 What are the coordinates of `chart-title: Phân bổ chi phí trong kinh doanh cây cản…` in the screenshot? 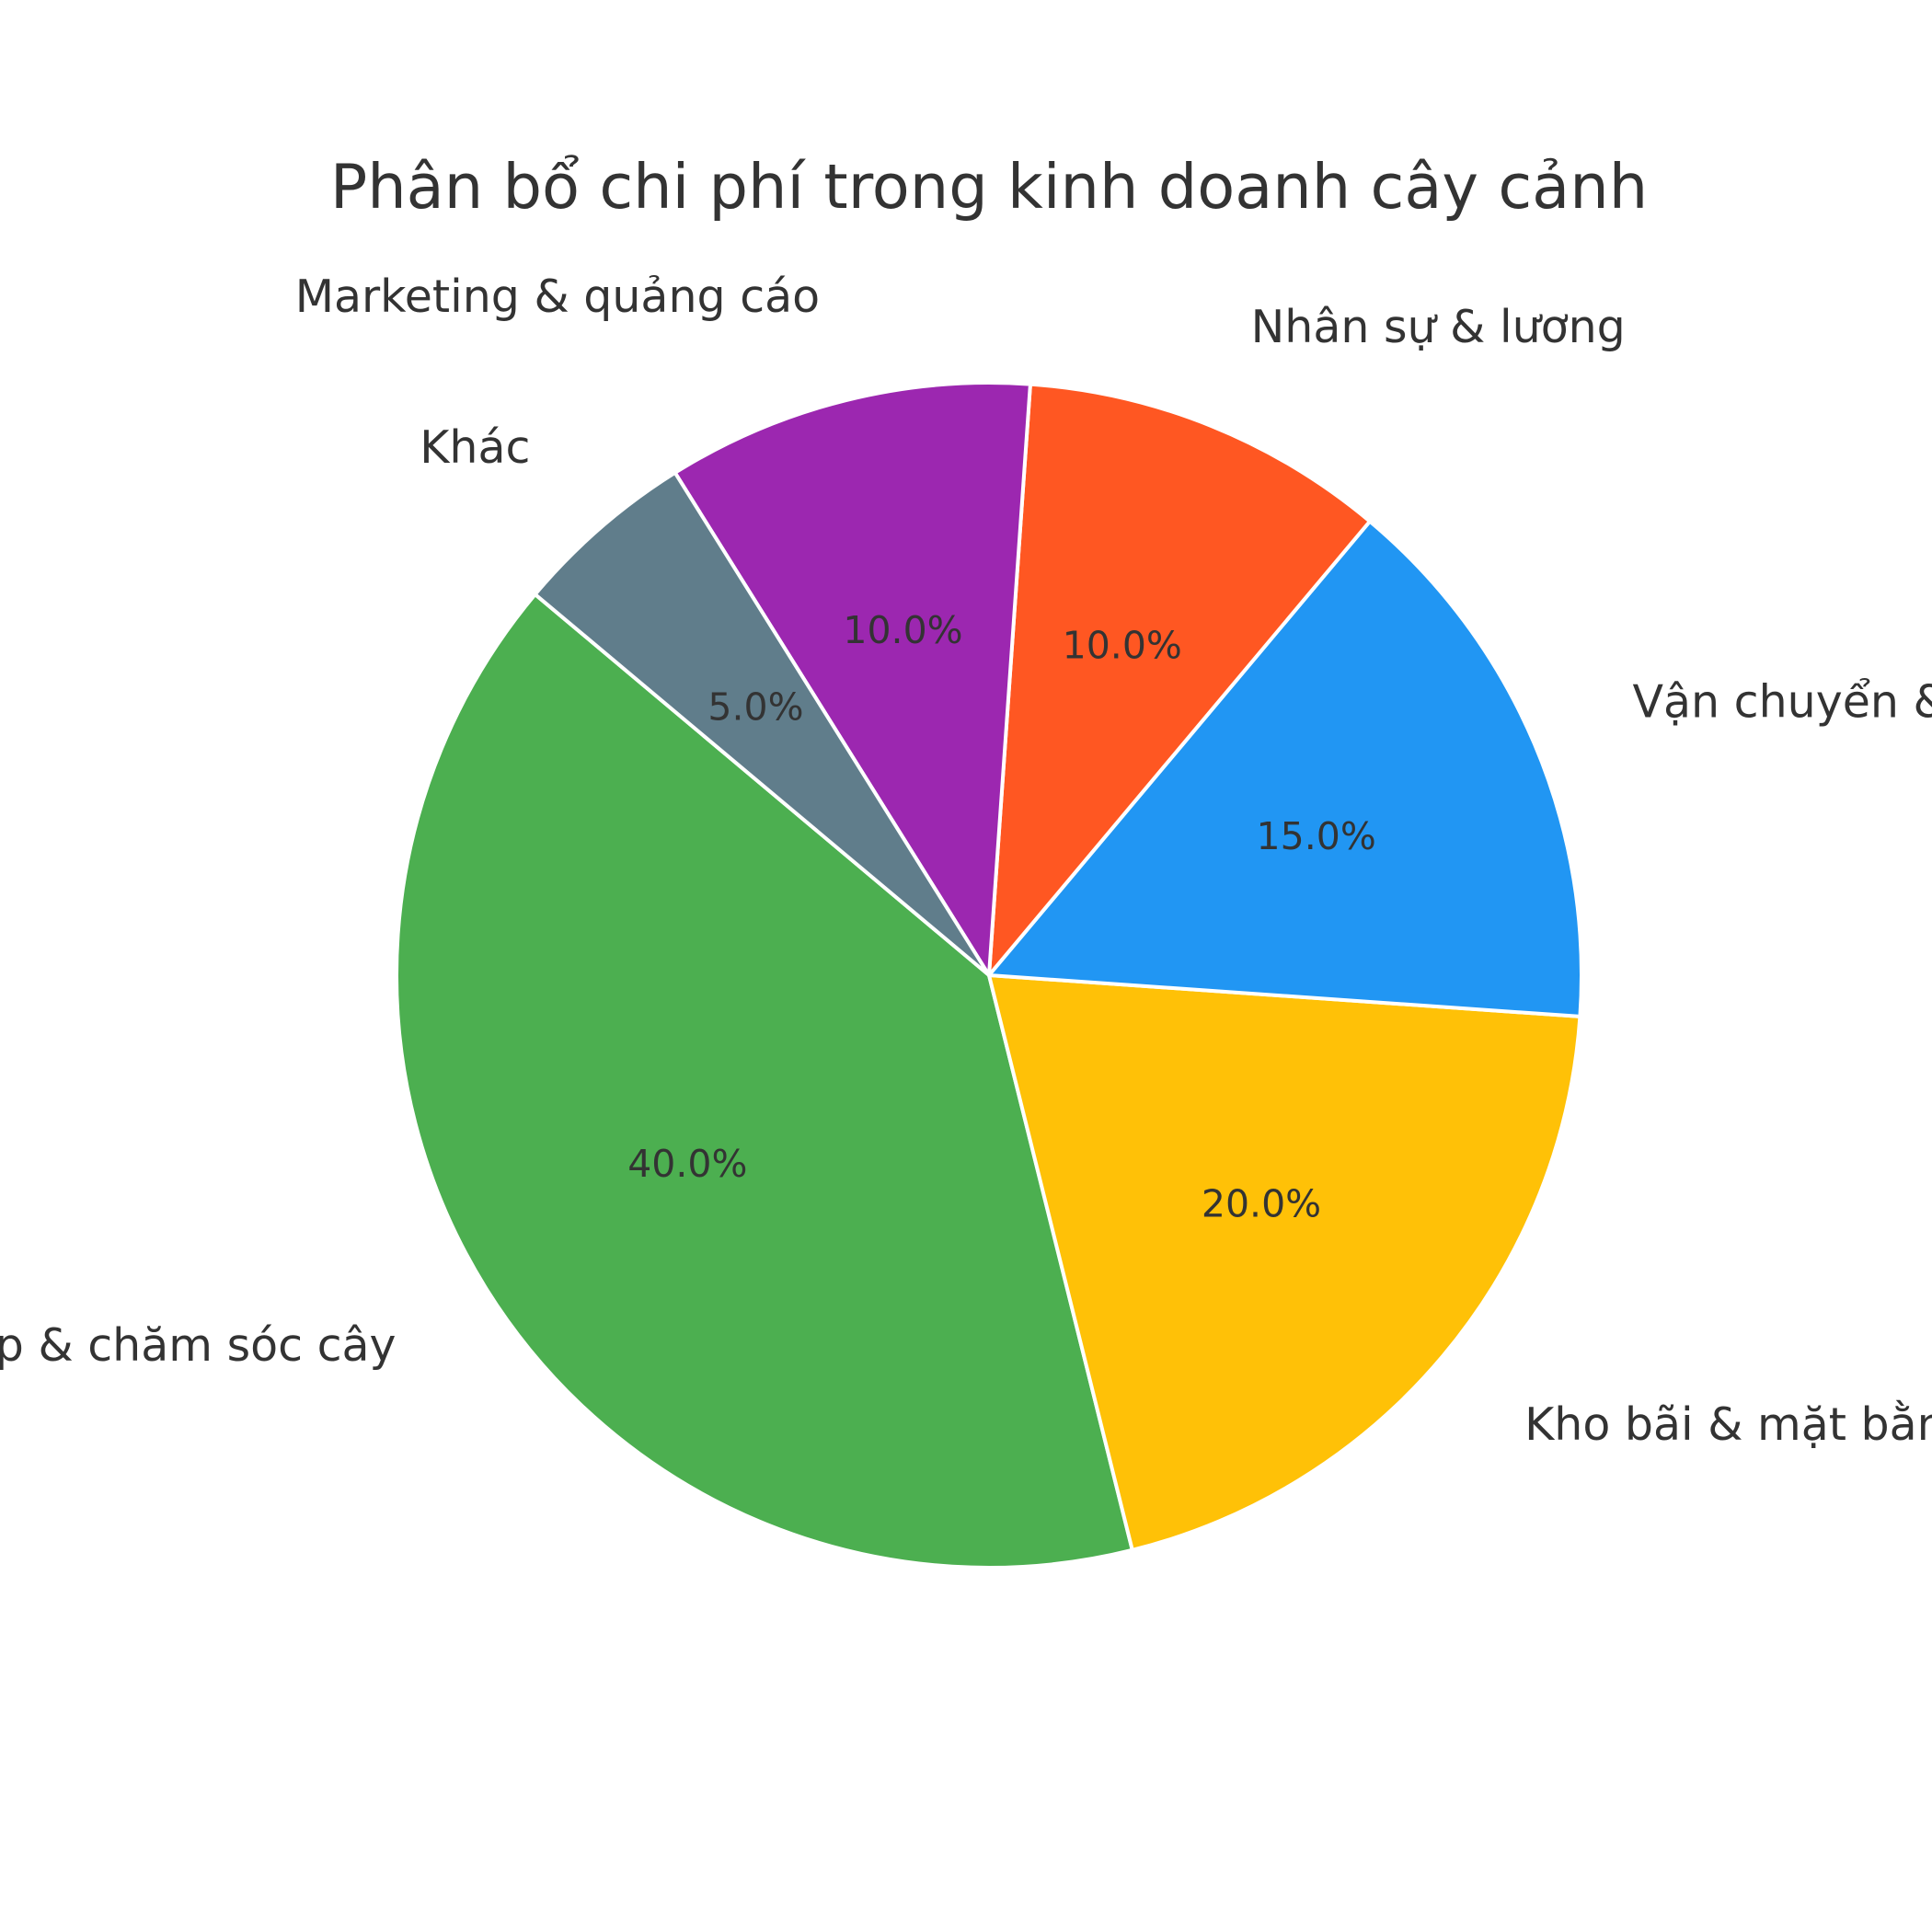 It's located at (989, 187).